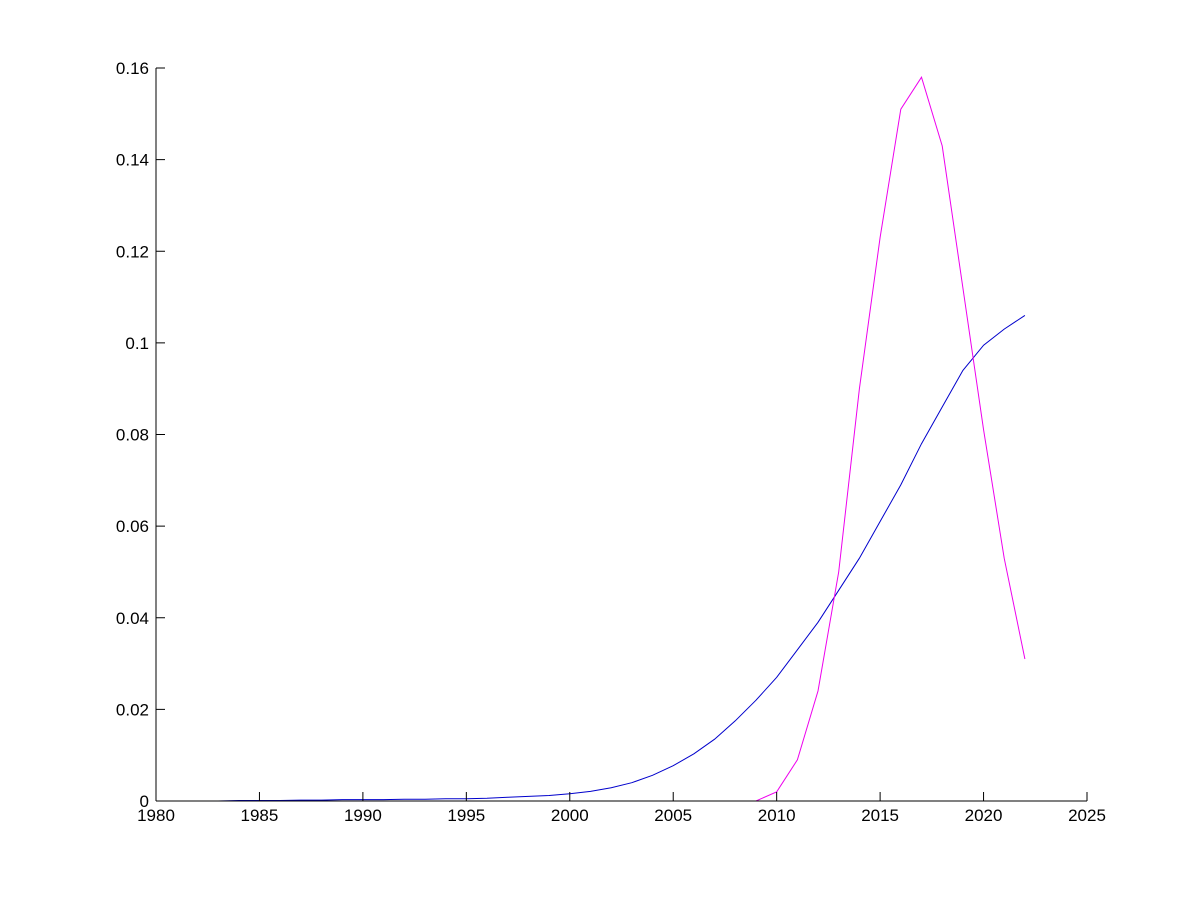  Describe the element at coordinates (132, 709) in the screenshot. I see `y-tick-label: 0.02` at that location.